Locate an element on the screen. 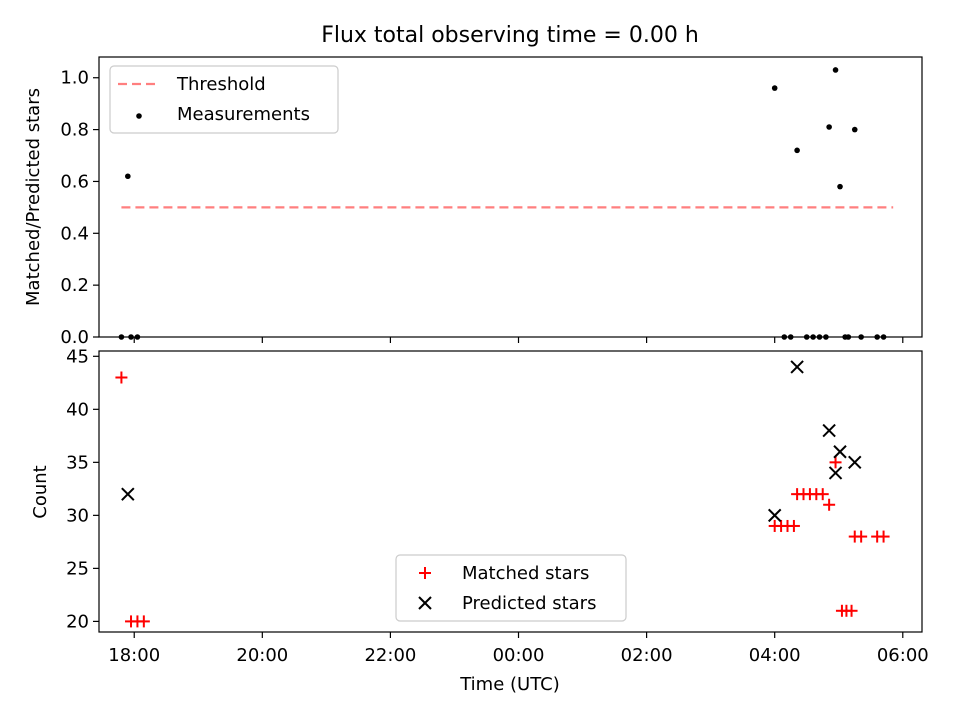 Image resolution: width=960 pixels, height=720 pixels. top-legend-box is located at coordinates (224, 99).